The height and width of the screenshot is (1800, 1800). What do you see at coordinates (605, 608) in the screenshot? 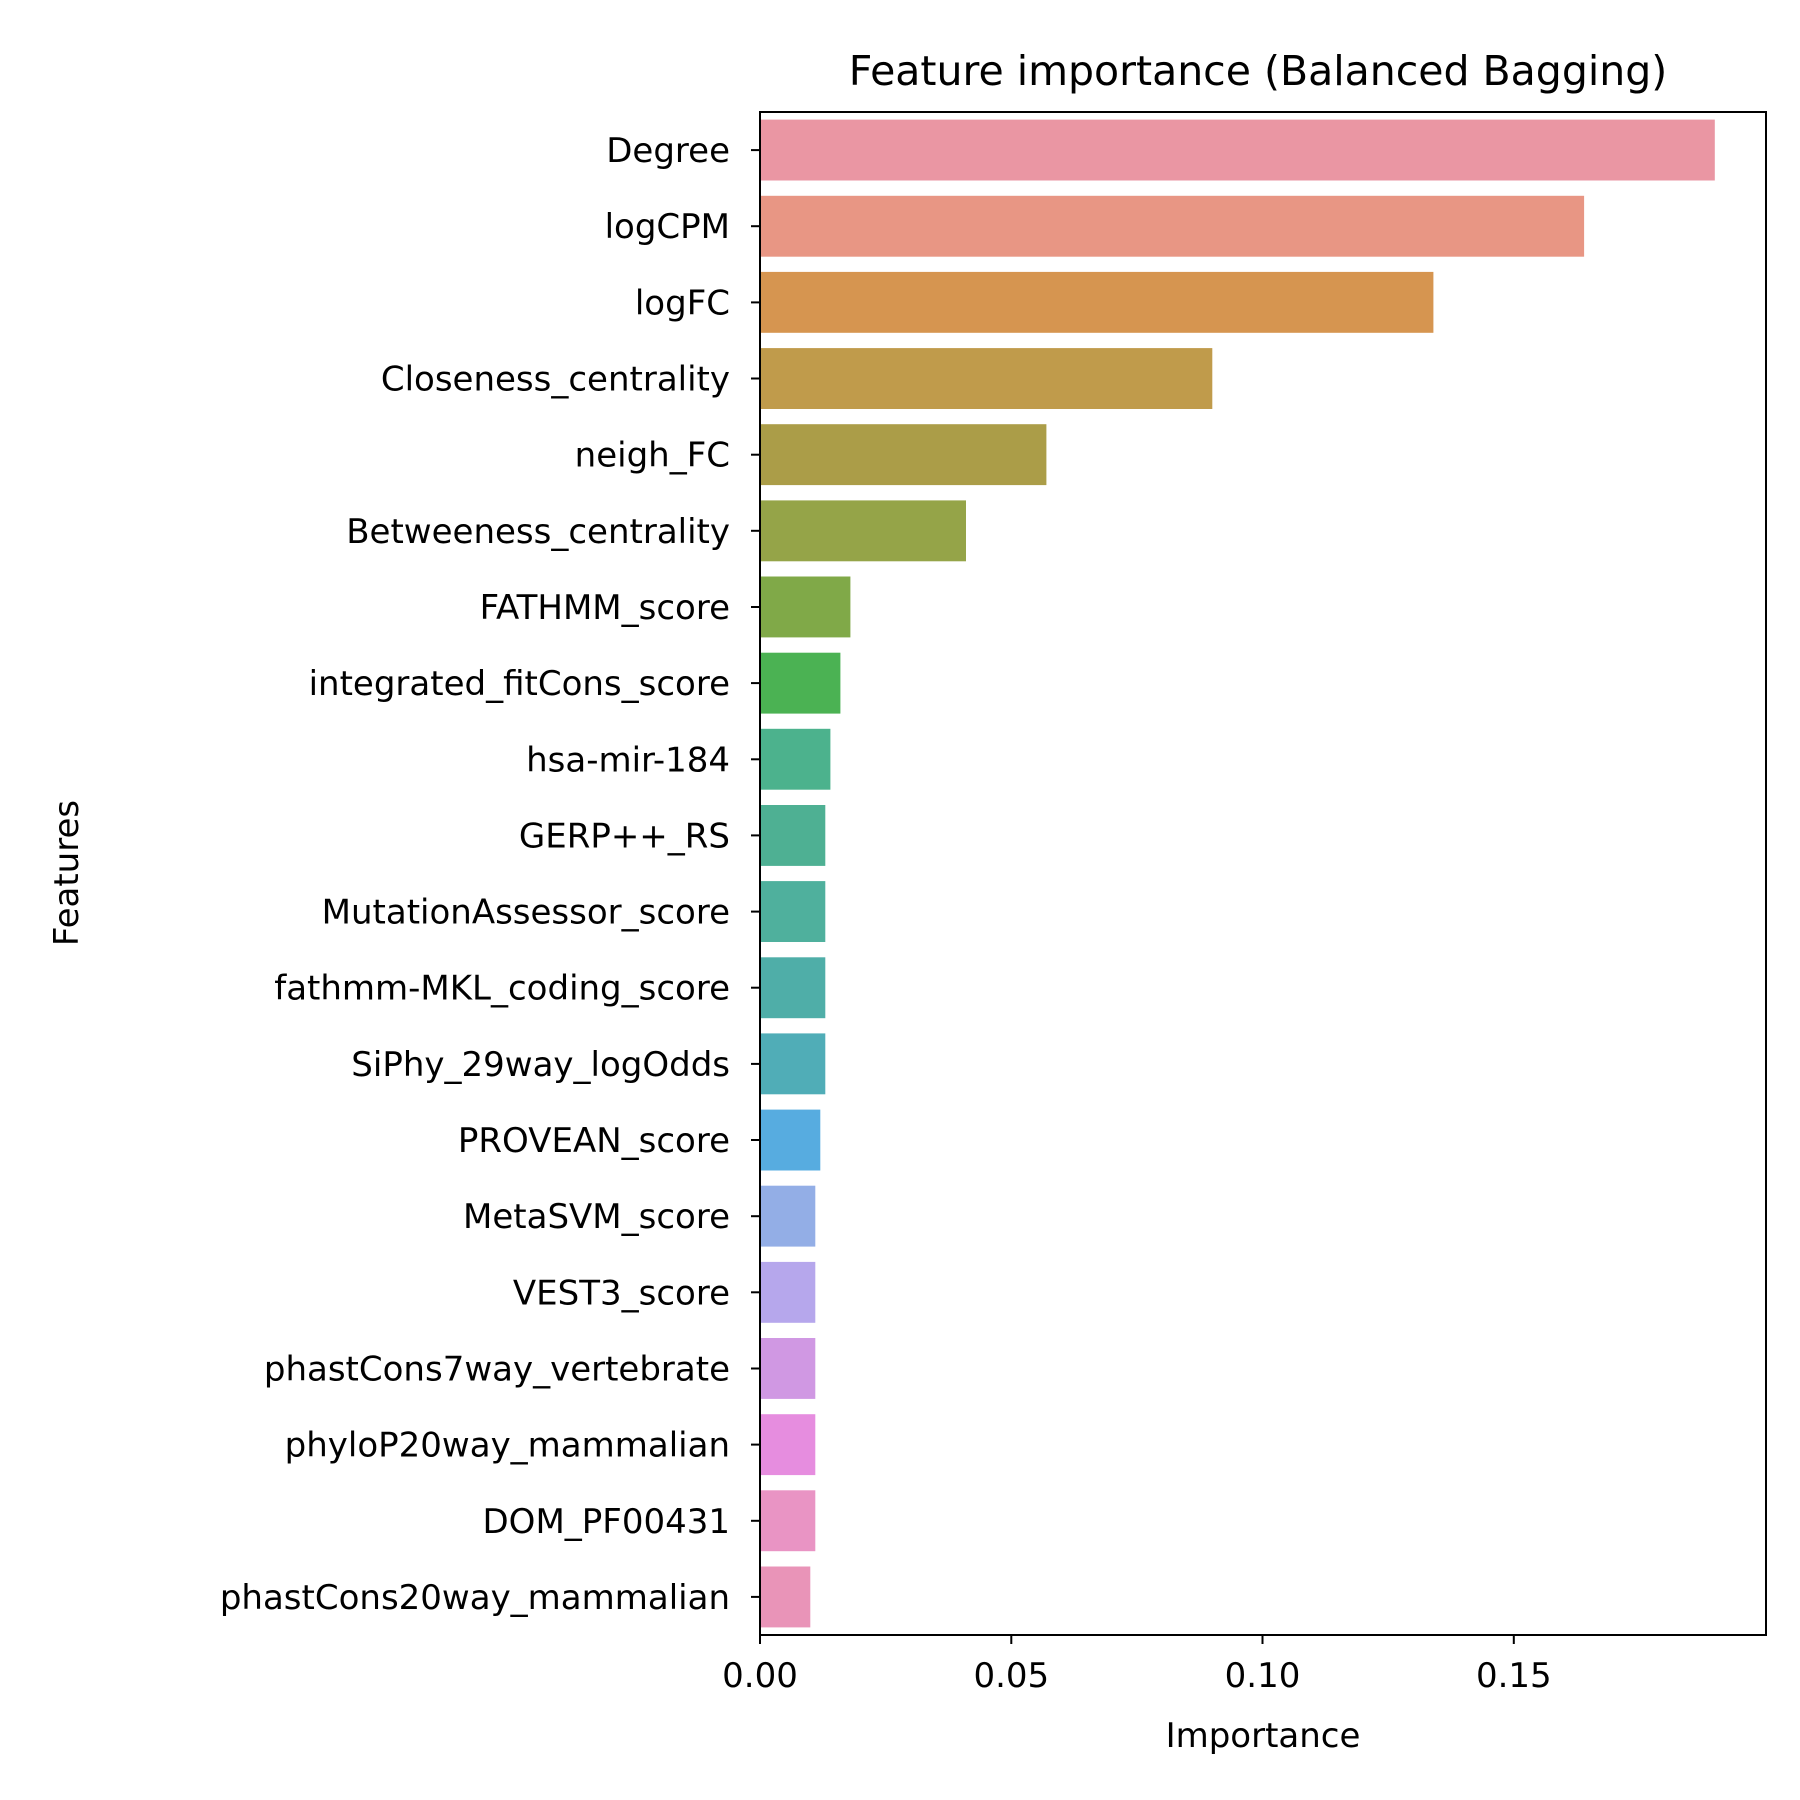
I see `y-tick-label: FATHMM_score` at bounding box center [605, 608].